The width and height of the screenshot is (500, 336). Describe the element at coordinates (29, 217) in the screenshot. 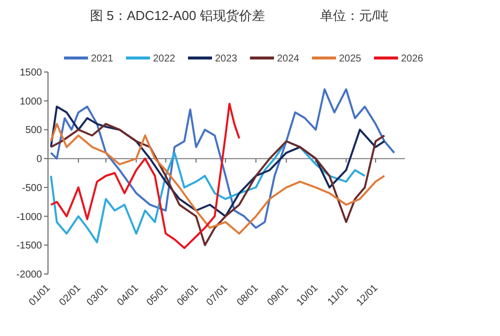

I see `y-tick-label: -1000` at that location.